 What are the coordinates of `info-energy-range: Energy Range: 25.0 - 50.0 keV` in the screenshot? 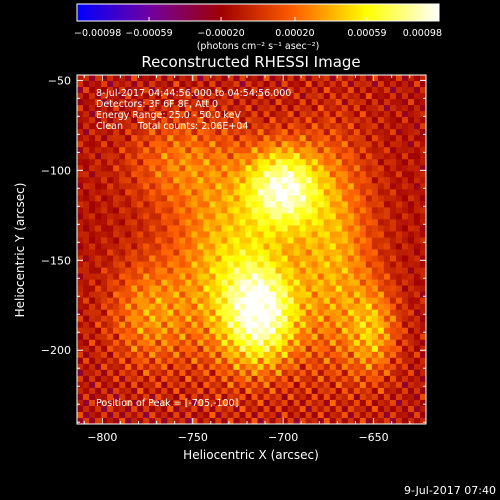 It's located at (168, 115).